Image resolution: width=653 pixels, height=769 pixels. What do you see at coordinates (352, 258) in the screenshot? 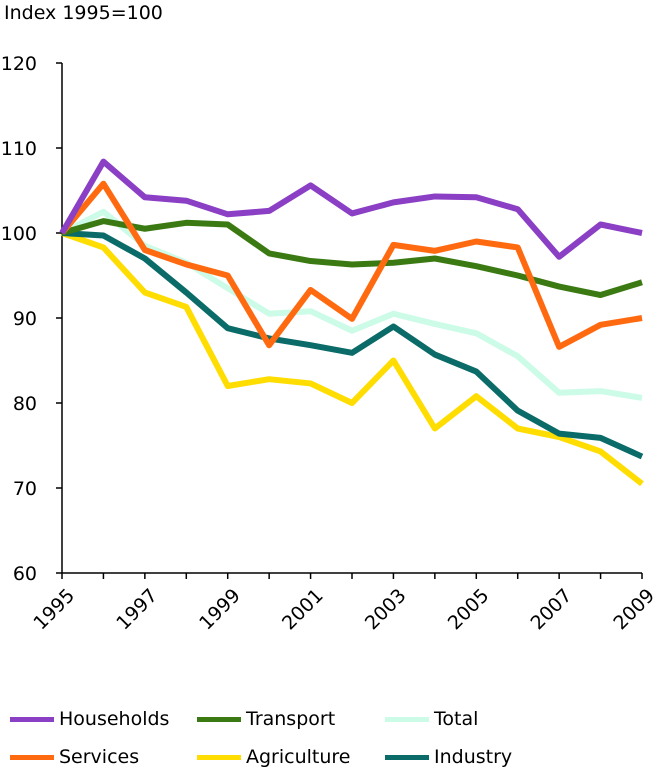
I see `series-line-transport` at bounding box center [352, 258].